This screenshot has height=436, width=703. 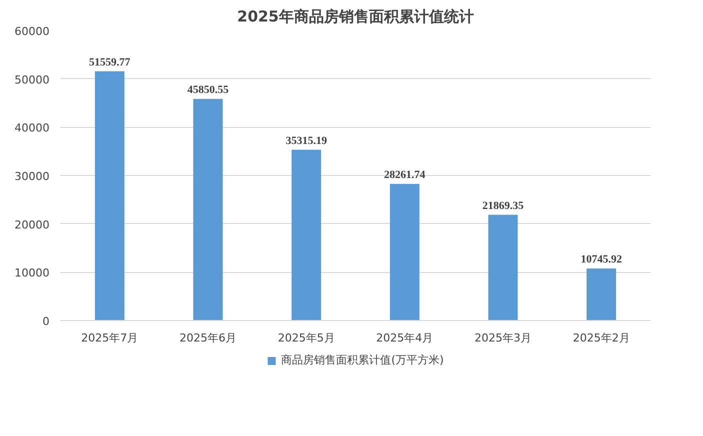 What do you see at coordinates (503, 338) in the screenshot?
I see `x-tick-label: 2025年3月` at bounding box center [503, 338].